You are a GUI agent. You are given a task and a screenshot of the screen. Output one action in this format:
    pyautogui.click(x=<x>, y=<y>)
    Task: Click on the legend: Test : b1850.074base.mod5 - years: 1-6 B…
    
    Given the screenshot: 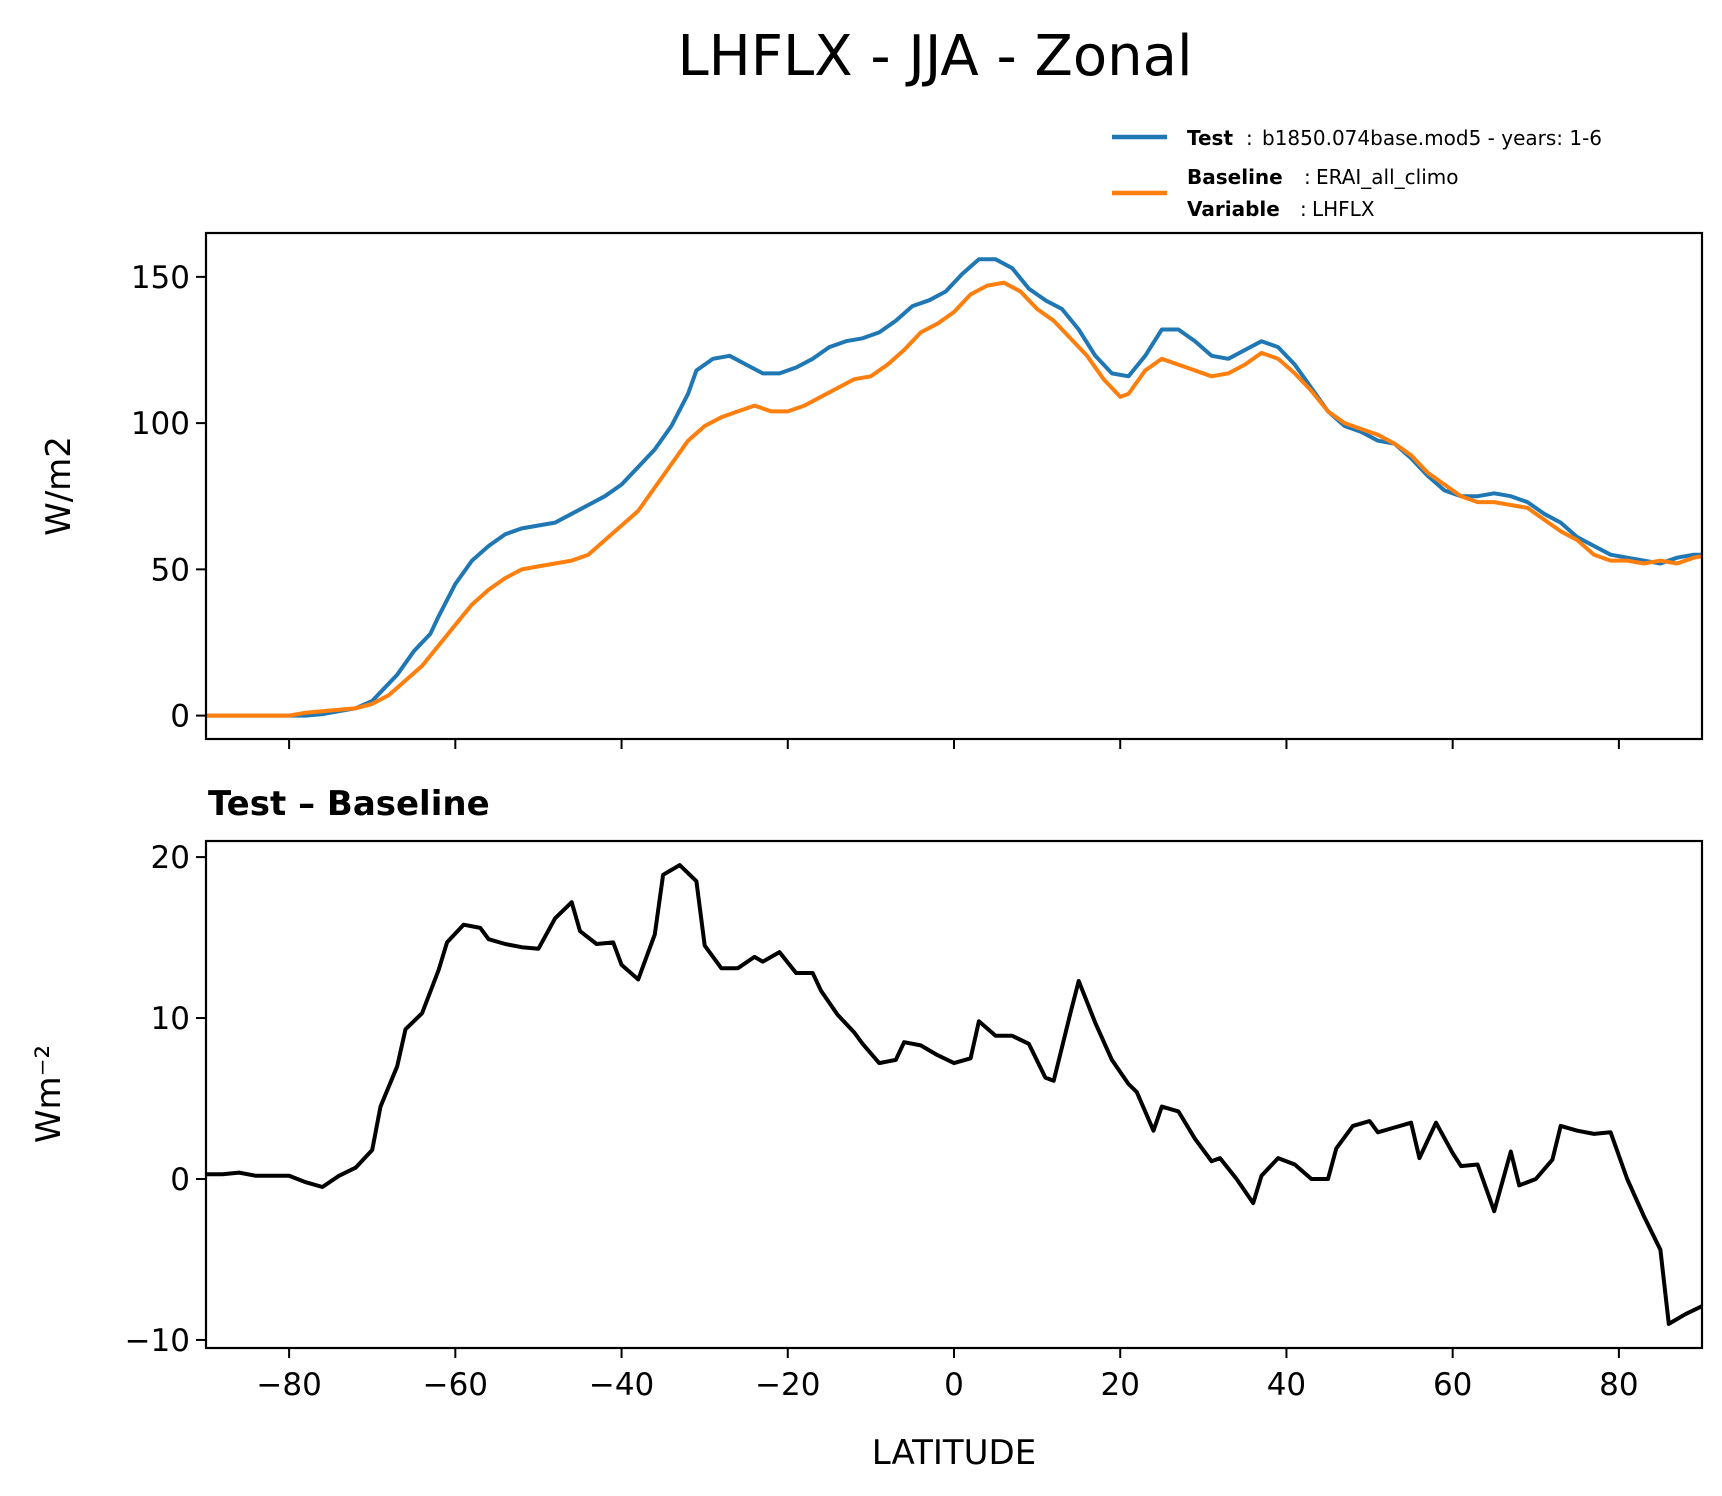 What is the action you would take?
    pyautogui.click(x=1357, y=173)
    